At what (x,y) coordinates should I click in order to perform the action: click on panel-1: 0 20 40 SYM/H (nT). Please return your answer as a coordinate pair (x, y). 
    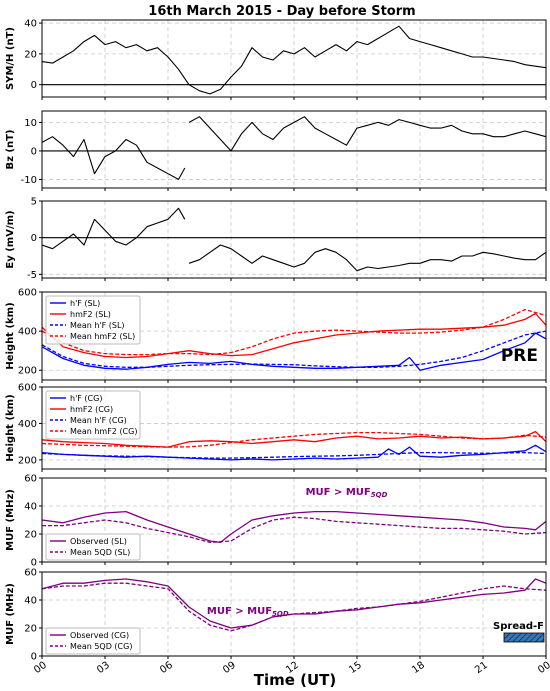
    Looking at the image, I should click on (276, 59).